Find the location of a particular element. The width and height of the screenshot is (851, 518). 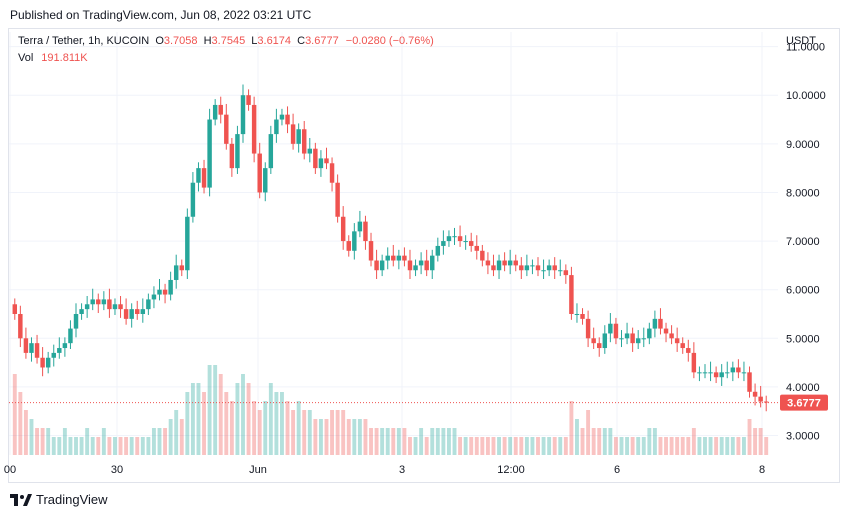

symbol-label: Terra / Tether, 1h, KUCOIN is located at coordinates (84, 41).